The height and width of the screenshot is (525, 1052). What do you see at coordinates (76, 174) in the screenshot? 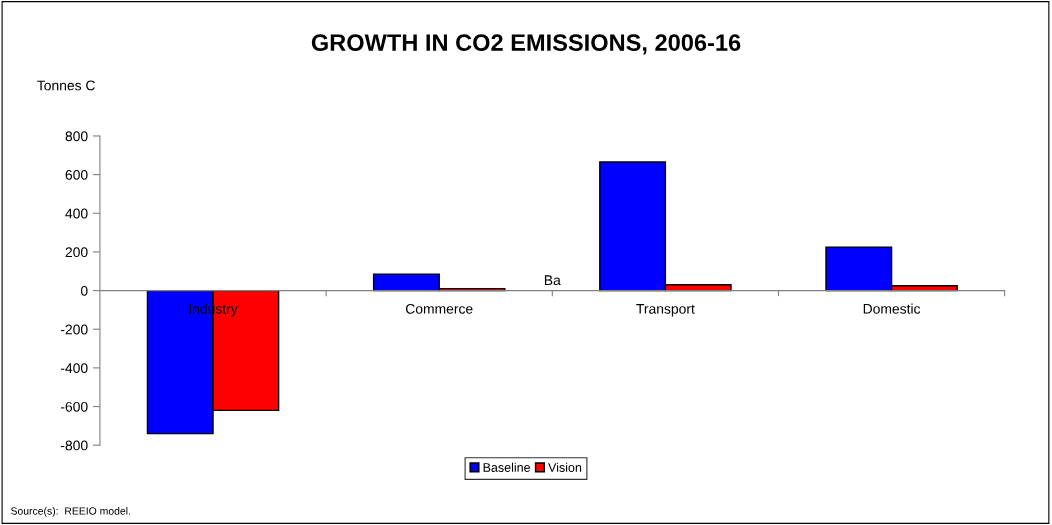
I see `y-tick-label: 600` at bounding box center [76, 174].